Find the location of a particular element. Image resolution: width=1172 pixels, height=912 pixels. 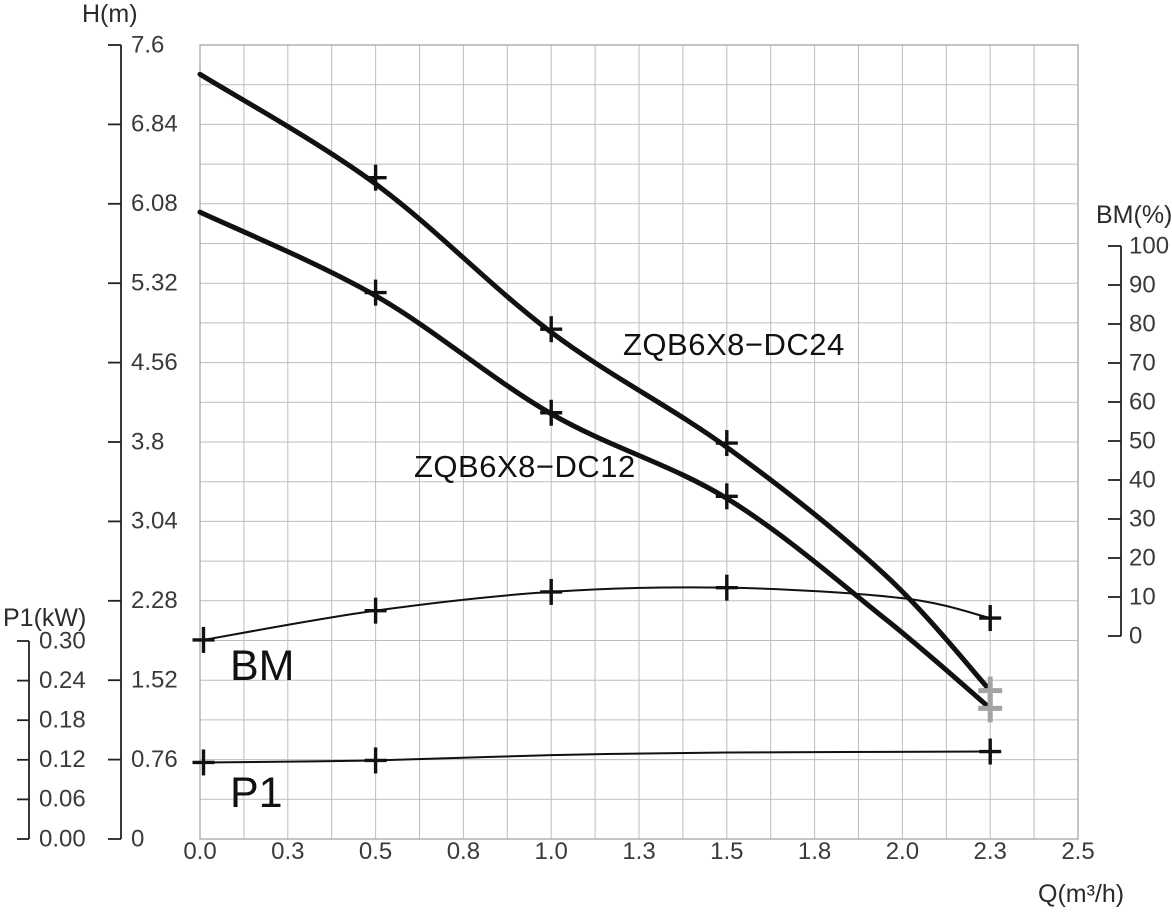

curve-P1 is located at coordinates (597, 757).